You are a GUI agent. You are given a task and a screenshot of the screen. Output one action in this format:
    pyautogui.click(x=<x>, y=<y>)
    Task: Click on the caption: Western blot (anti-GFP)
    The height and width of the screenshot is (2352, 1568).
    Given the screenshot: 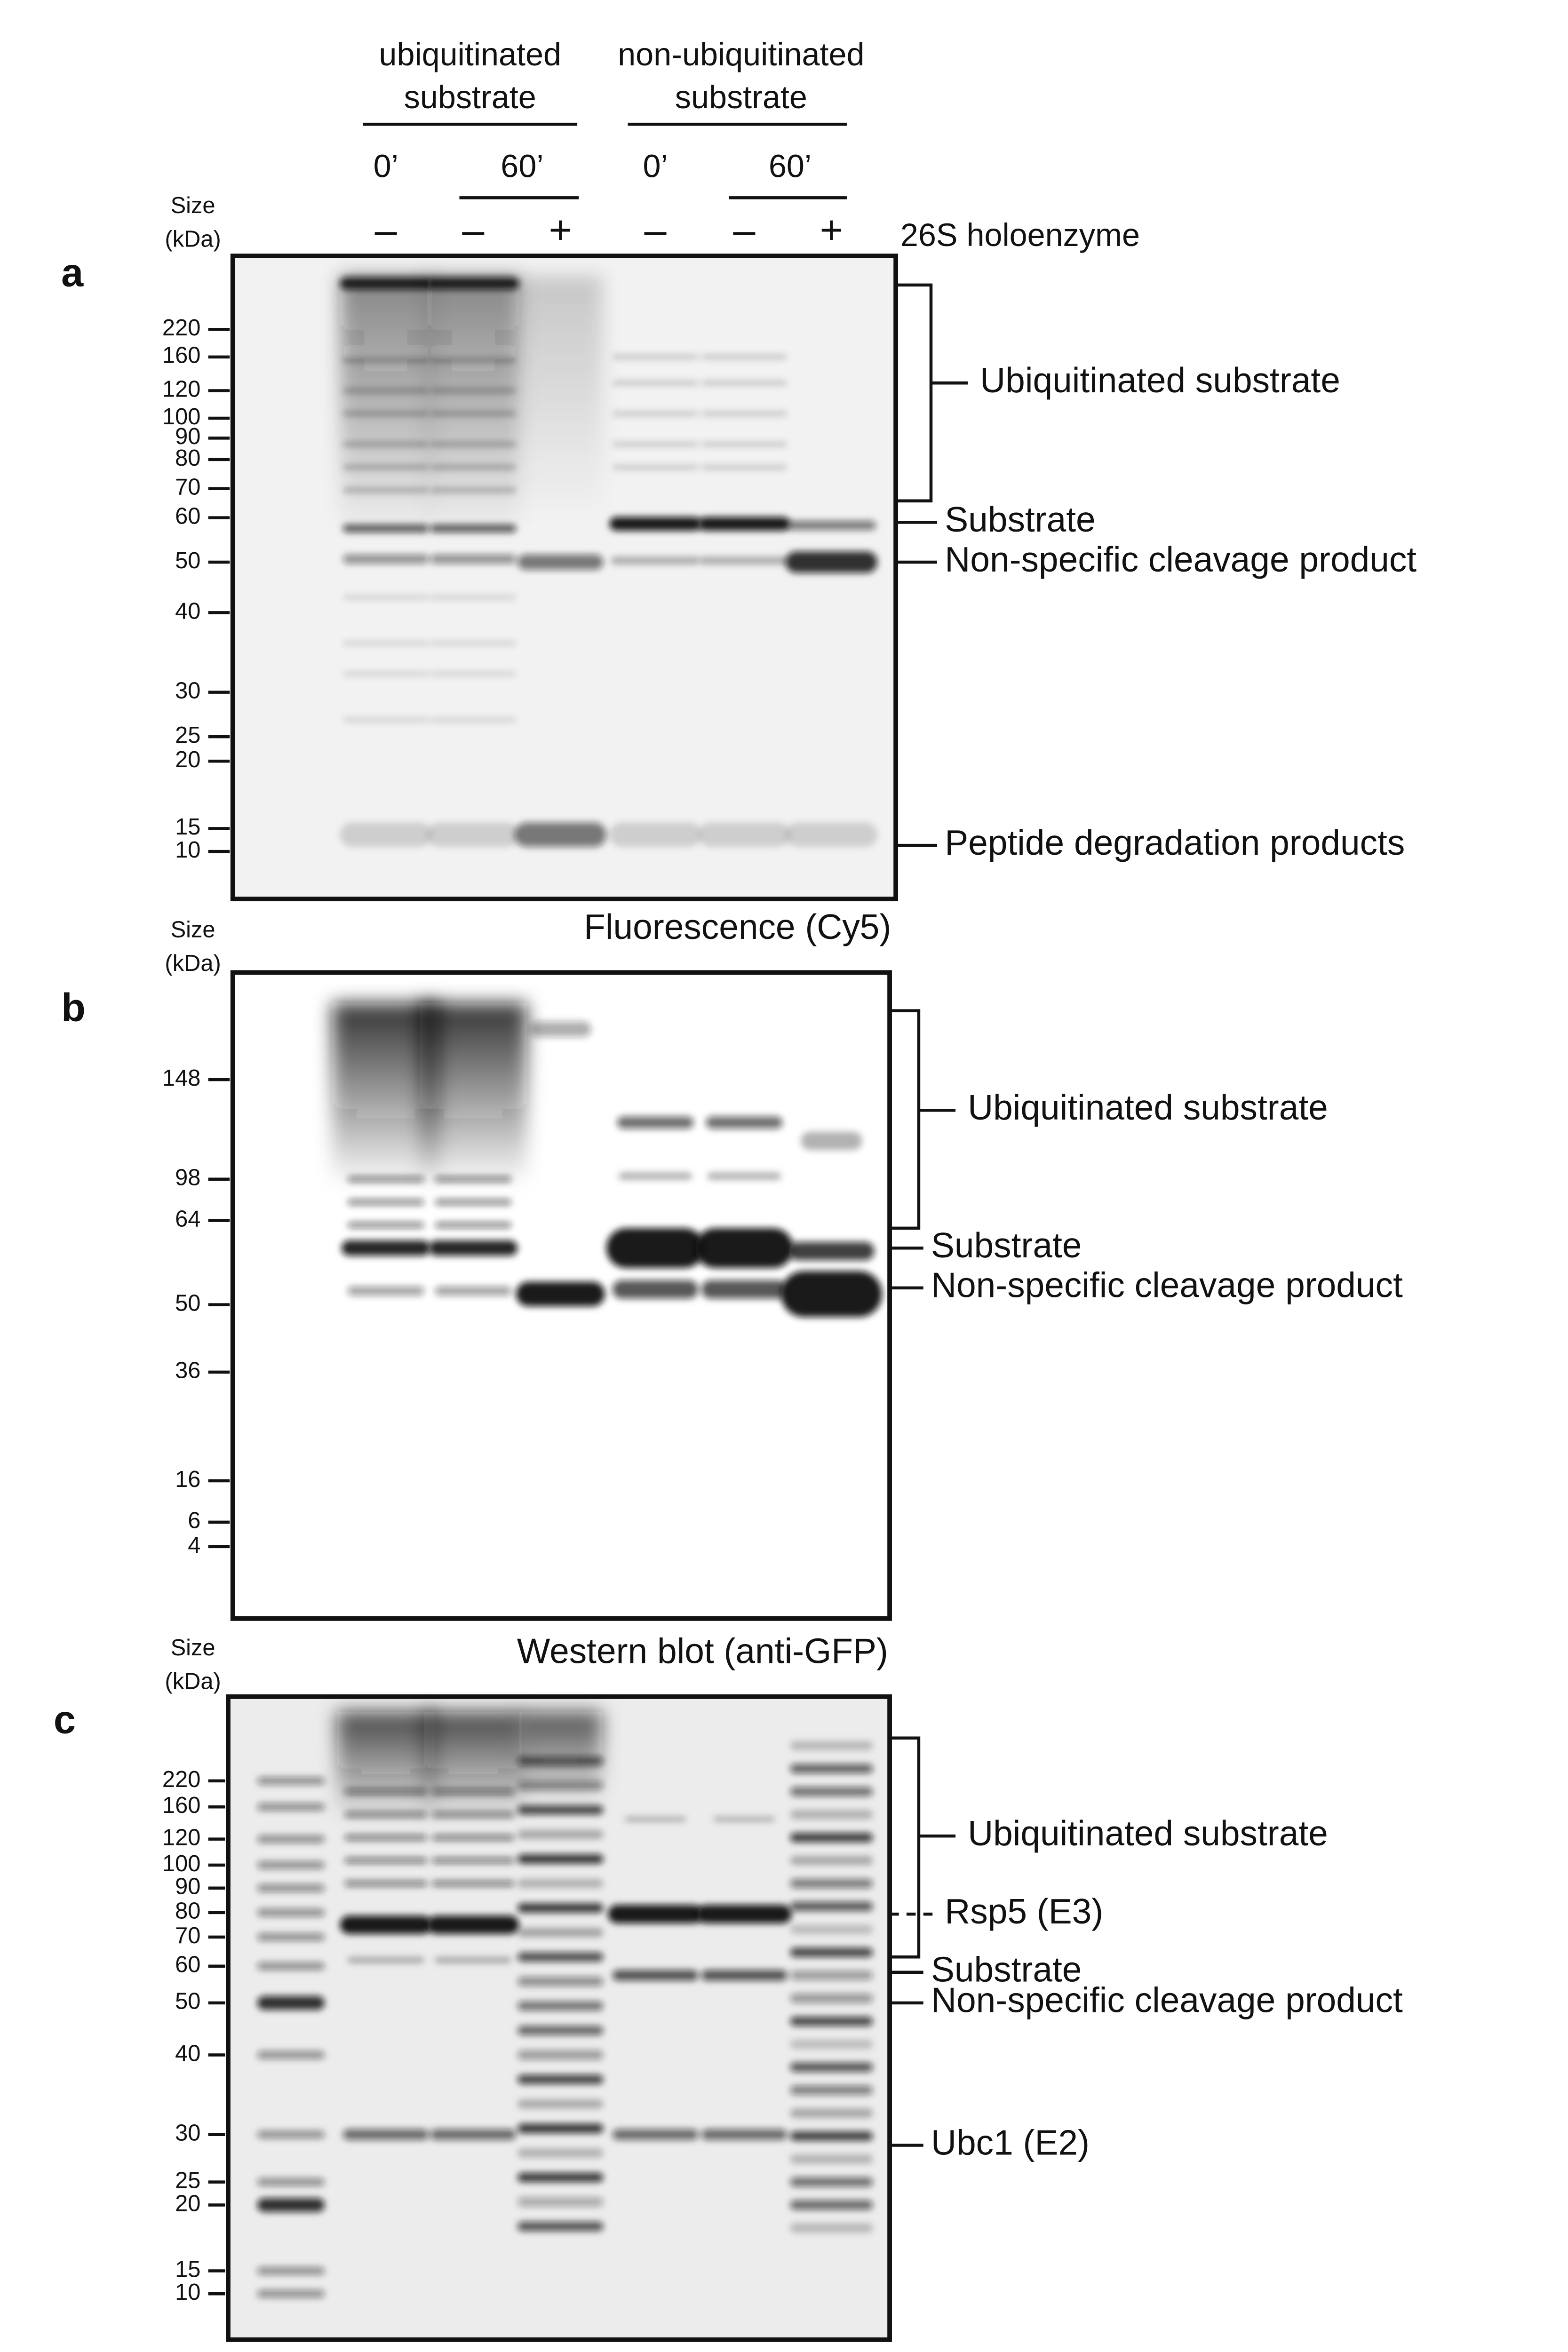 What is the action you would take?
    pyautogui.click(x=702, y=1651)
    